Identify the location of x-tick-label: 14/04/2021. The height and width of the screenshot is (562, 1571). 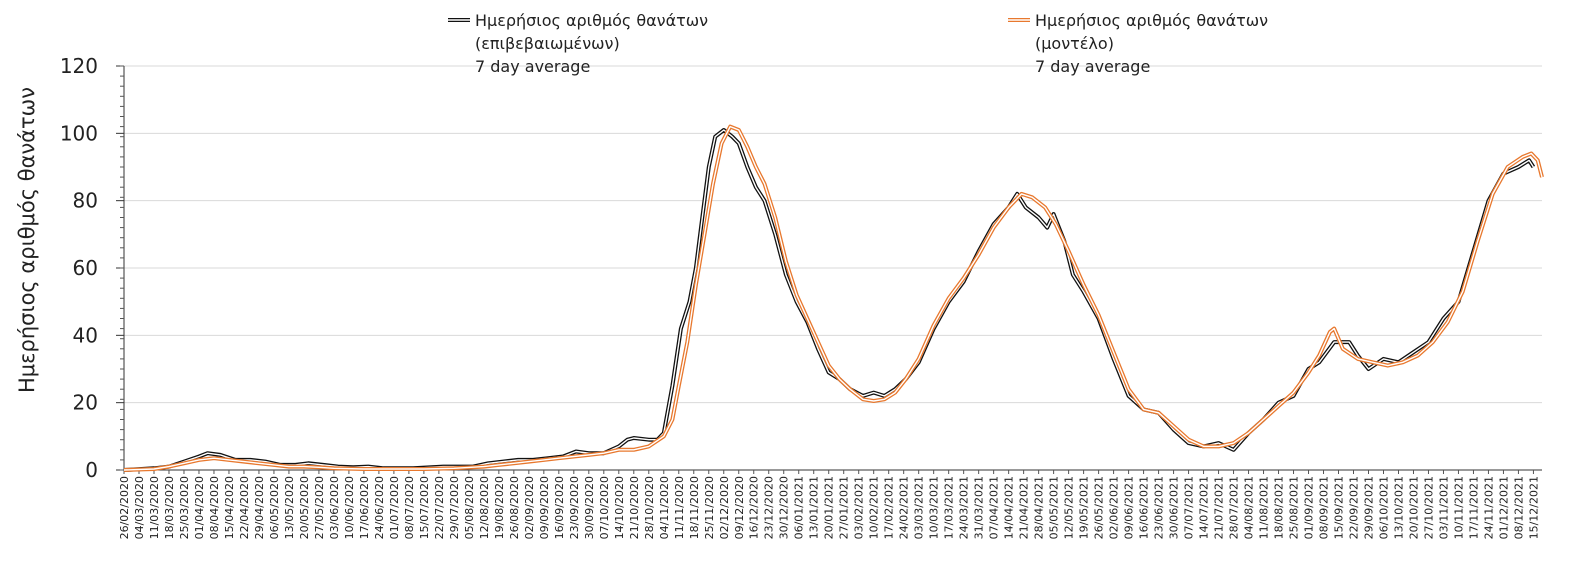
(1009, 507).